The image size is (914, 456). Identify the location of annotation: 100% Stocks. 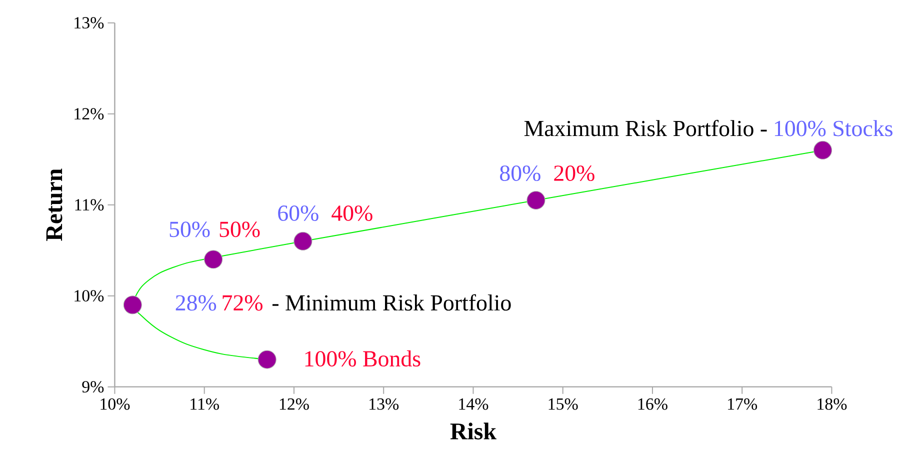
(833, 128).